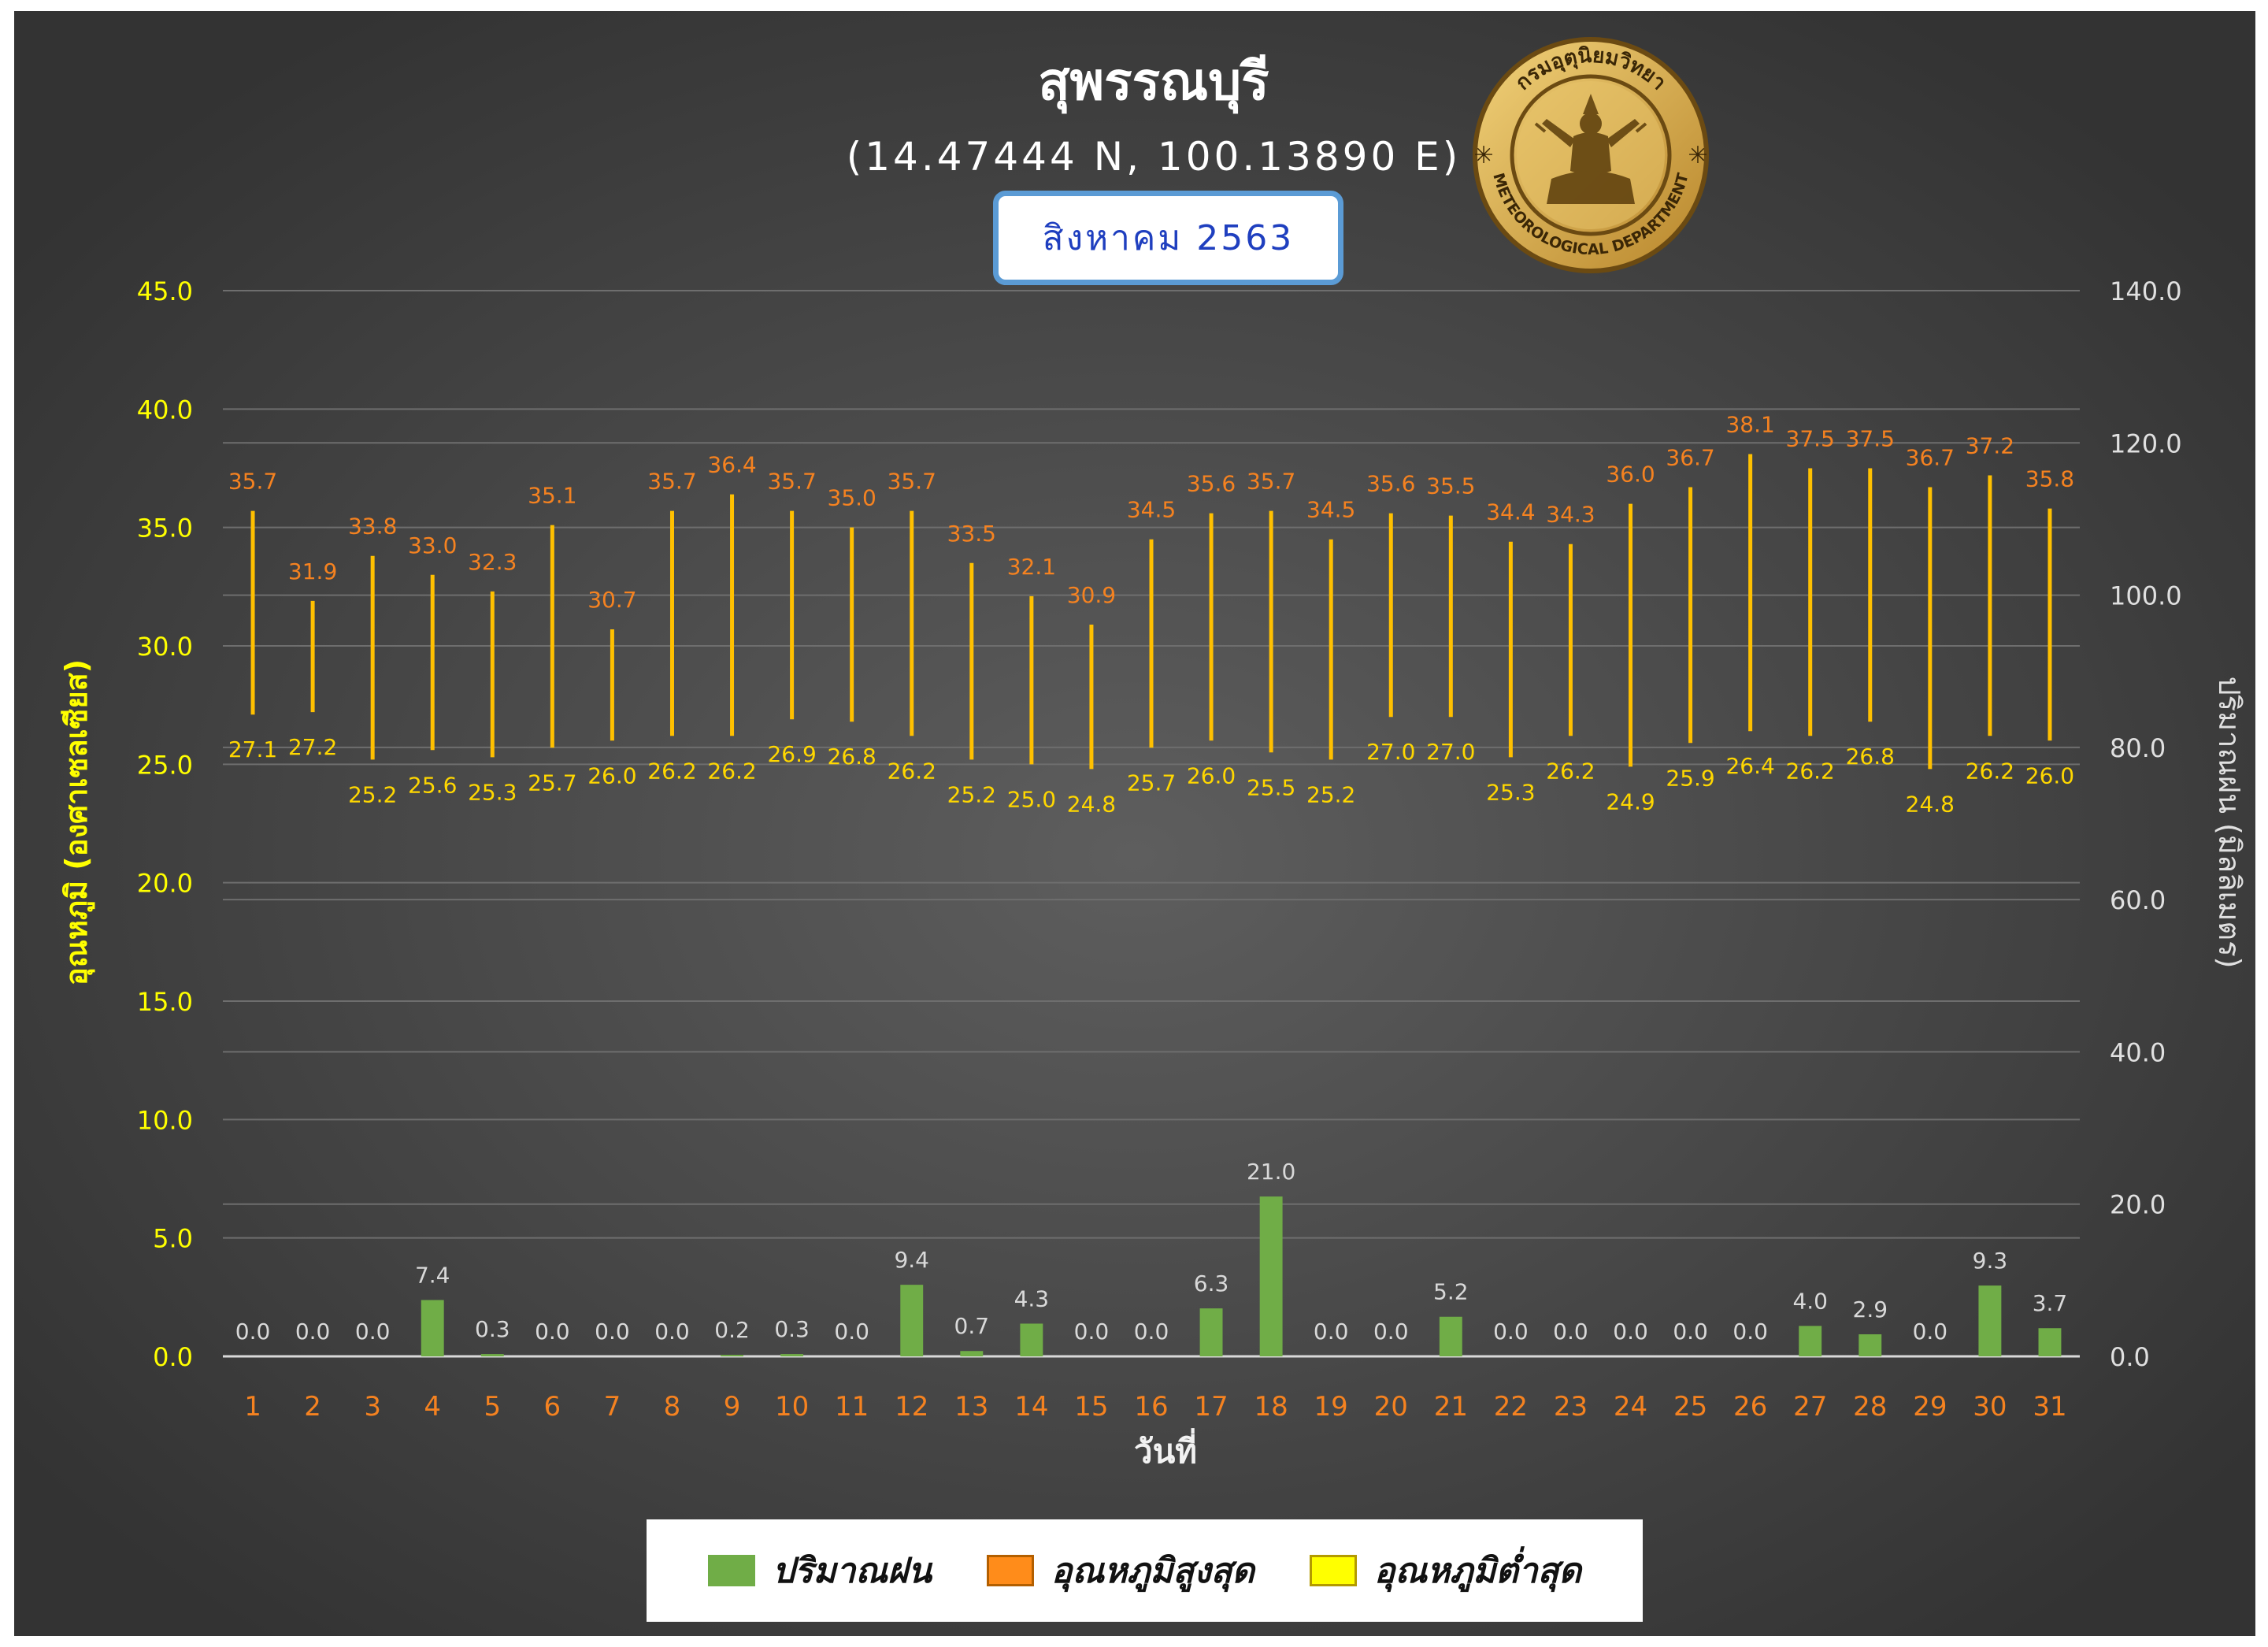 The image size is (2268, 1647). I want to click on min-temp-label: 27.1, so click(252, 749).